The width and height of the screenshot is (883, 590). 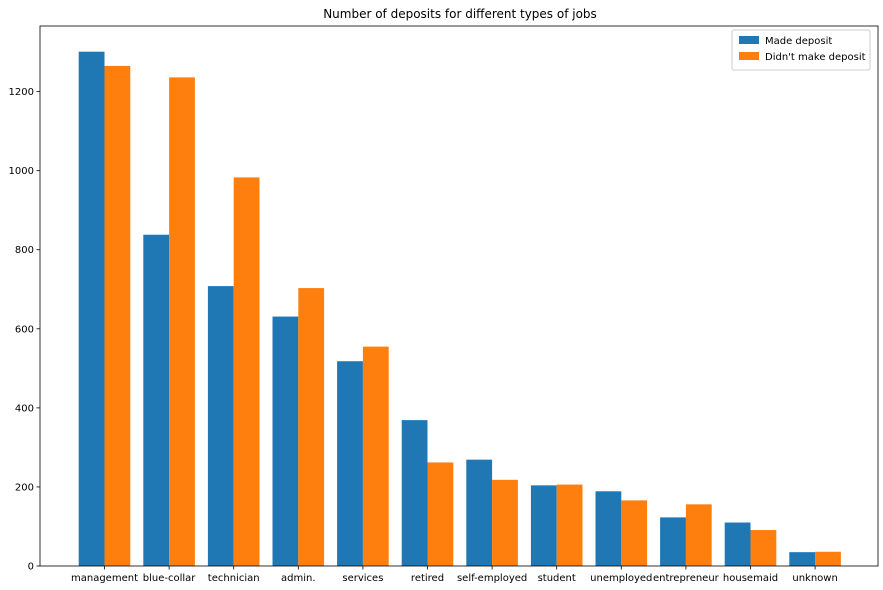 I want to click on bar-didnt-make-deposit-services, so click(x=375, y=456).